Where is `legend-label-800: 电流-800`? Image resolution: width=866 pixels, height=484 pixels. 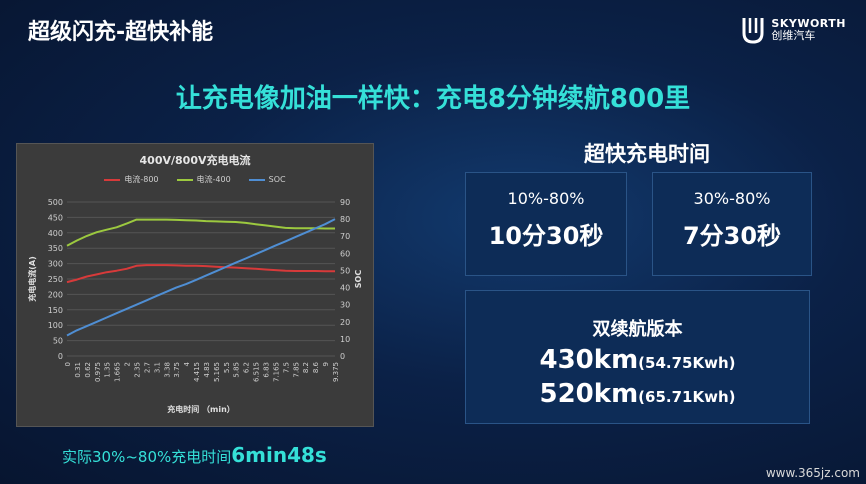 legend-label-800: 电流-800 is located at coordinates (141, 179).